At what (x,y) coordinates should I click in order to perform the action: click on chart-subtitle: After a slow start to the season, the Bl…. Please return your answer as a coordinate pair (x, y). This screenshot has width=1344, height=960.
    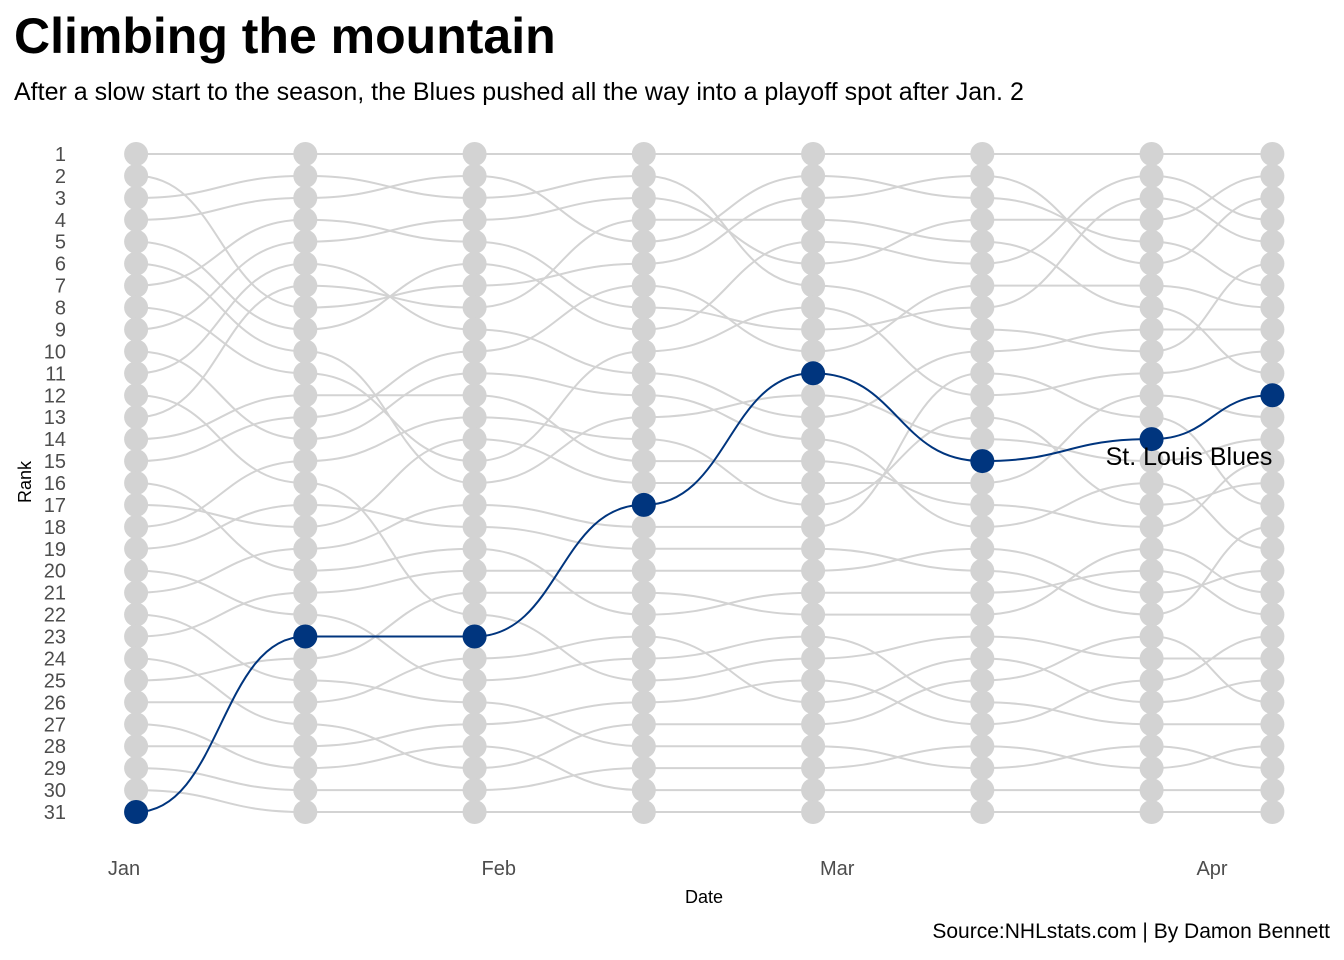
    Looking at the image, I should click on (519, 92).